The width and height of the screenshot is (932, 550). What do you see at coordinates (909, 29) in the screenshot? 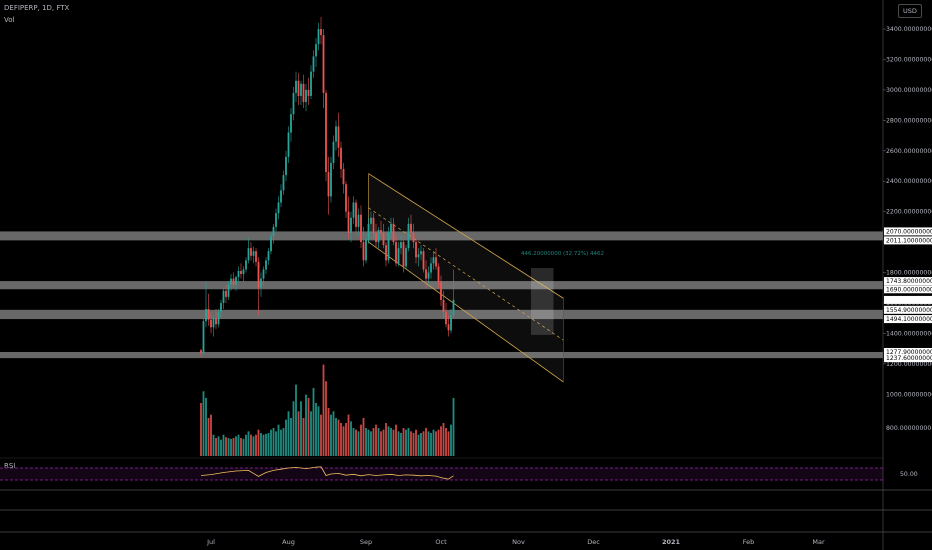
I see `price-tick-label: 3400.00000000` at bounding box center [909, 29].